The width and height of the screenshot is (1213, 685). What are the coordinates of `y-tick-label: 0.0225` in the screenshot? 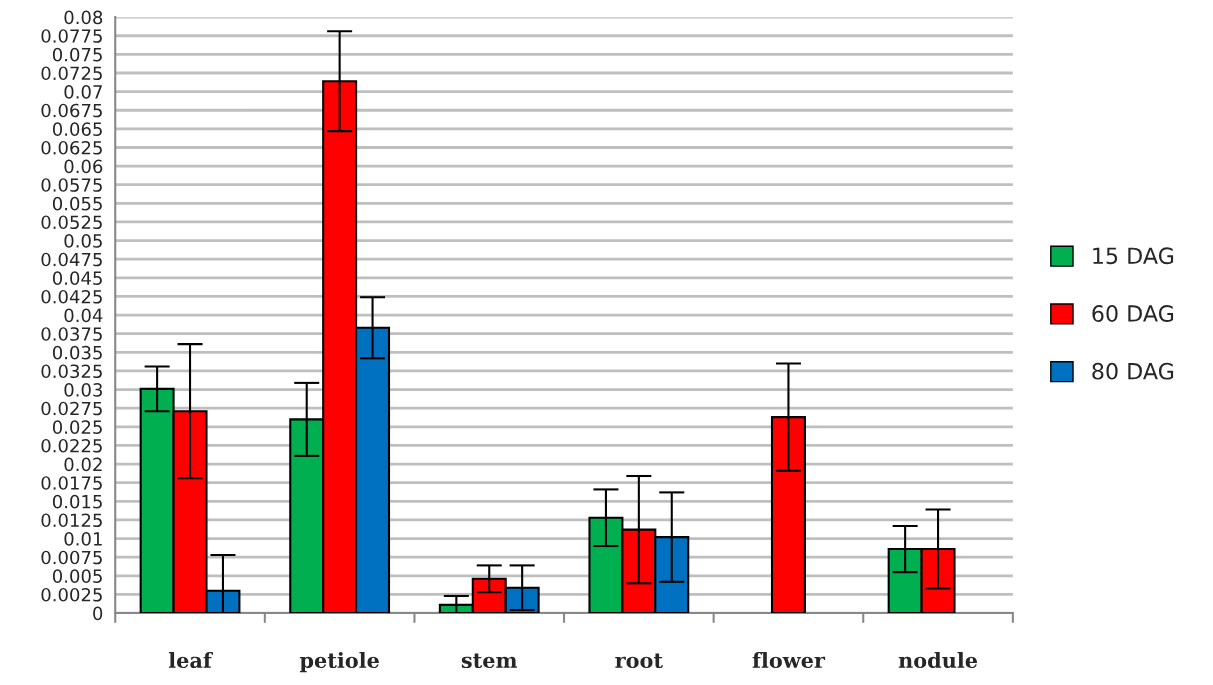 It's located at (71, 445).